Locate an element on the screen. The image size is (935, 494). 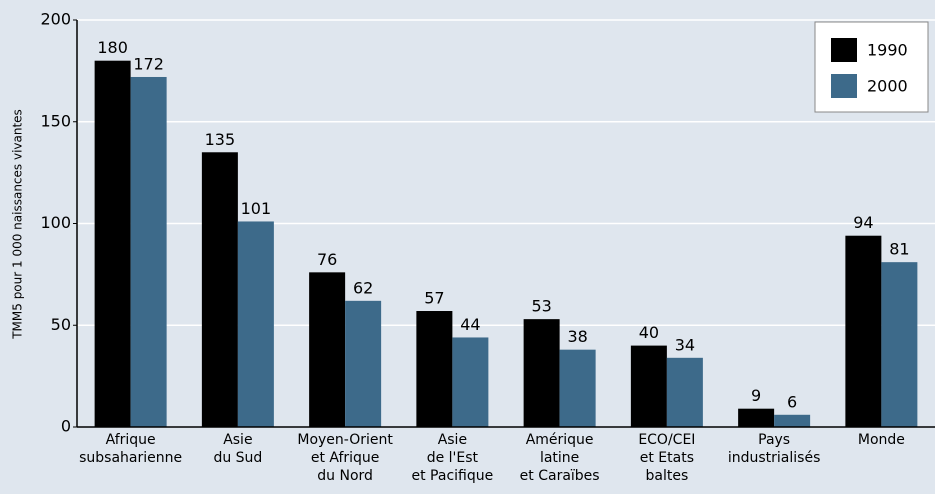
x-tick-label: Monde is located at coordinates (881, 440).